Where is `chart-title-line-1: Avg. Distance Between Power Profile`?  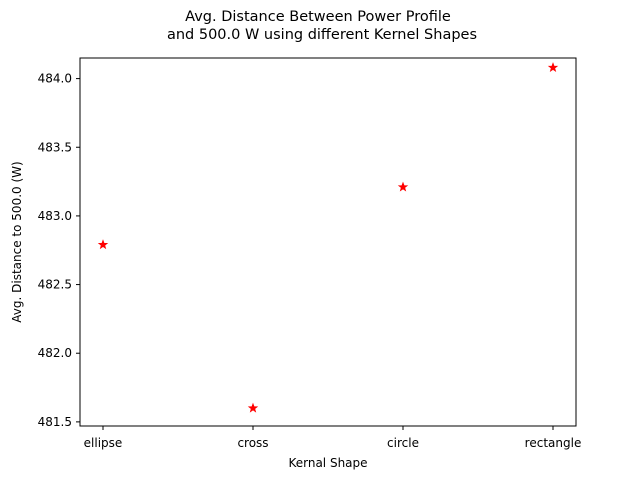
chart-title-line-1: Avg. Distance Between Power Profile is located at coordinates (318, 17).